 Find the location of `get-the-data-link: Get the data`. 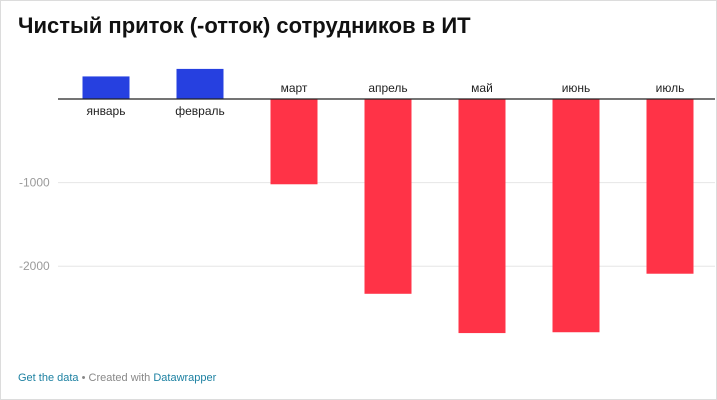

get-the-data-link: Get the data is located at coordinates (48, 378).